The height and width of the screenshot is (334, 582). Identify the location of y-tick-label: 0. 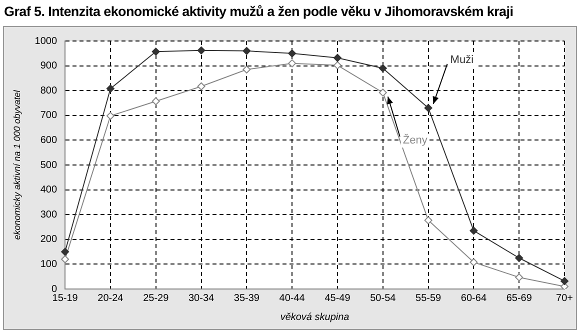
(54, 289).